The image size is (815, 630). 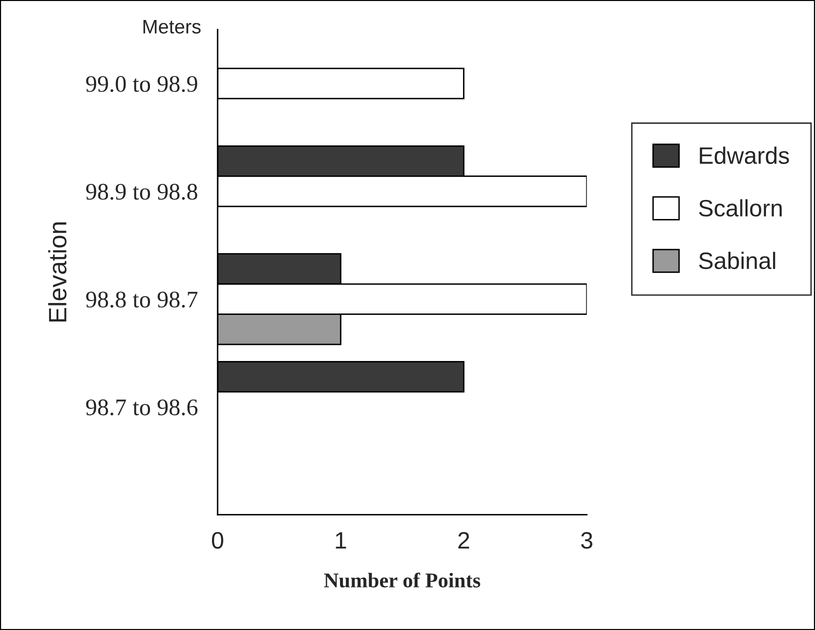 What do you see at coordinates (218, 540) in the screenshot?
I see `x-tick-label: 0` at bounding box center [218, 540].